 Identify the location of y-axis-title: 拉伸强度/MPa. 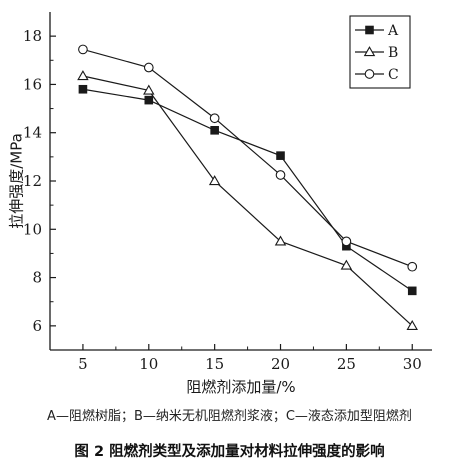
(17, 181).